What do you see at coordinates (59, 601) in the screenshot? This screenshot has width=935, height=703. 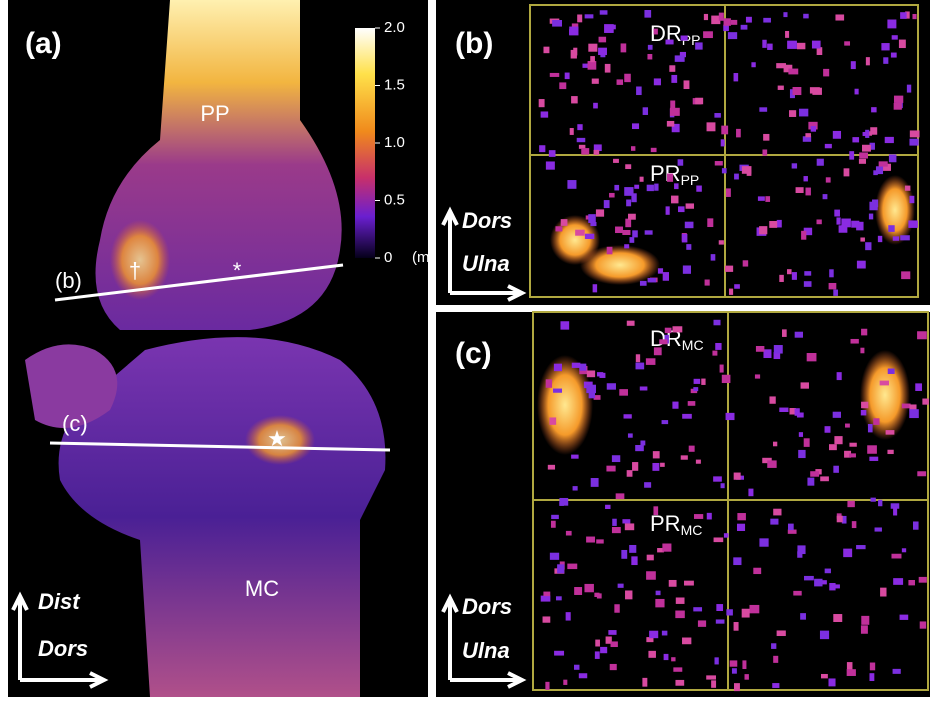 I see `axis-label: Dist` at bounding box center [59, 601].